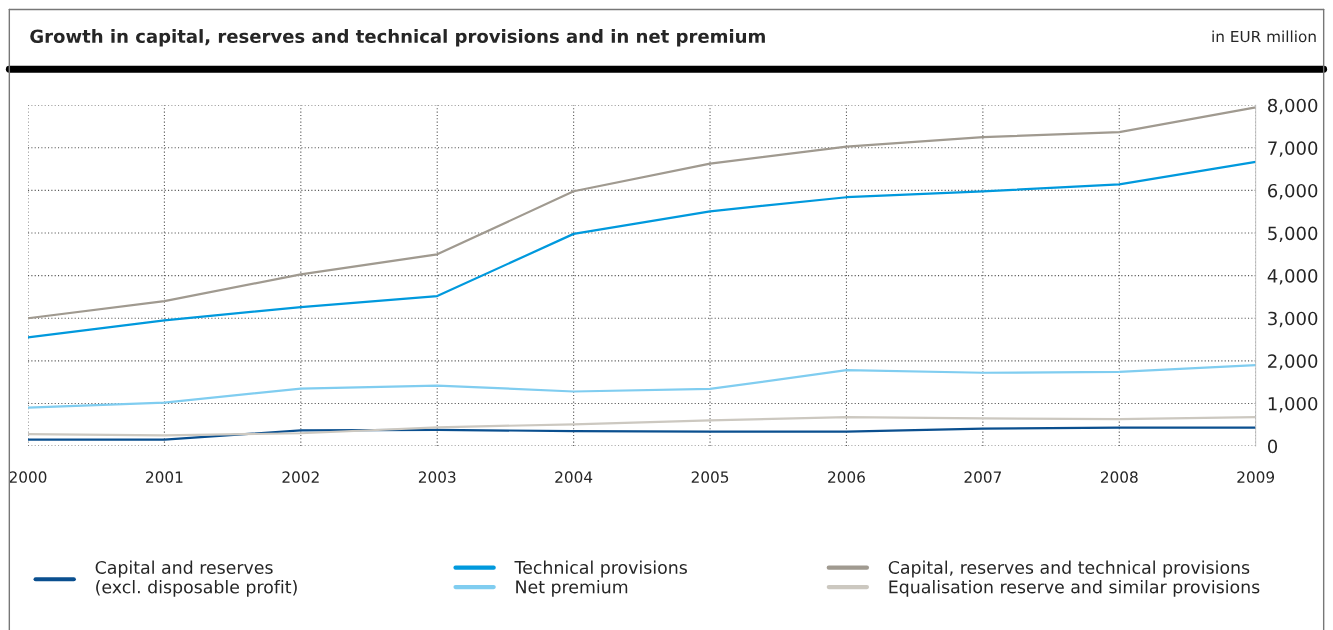 The height and width of the screenshot is (630, 1333). What do you see at coordinates (1119, 477) in the screenshot?
I see `x-tick-label: 2008` at bounding box center [1119, 477].